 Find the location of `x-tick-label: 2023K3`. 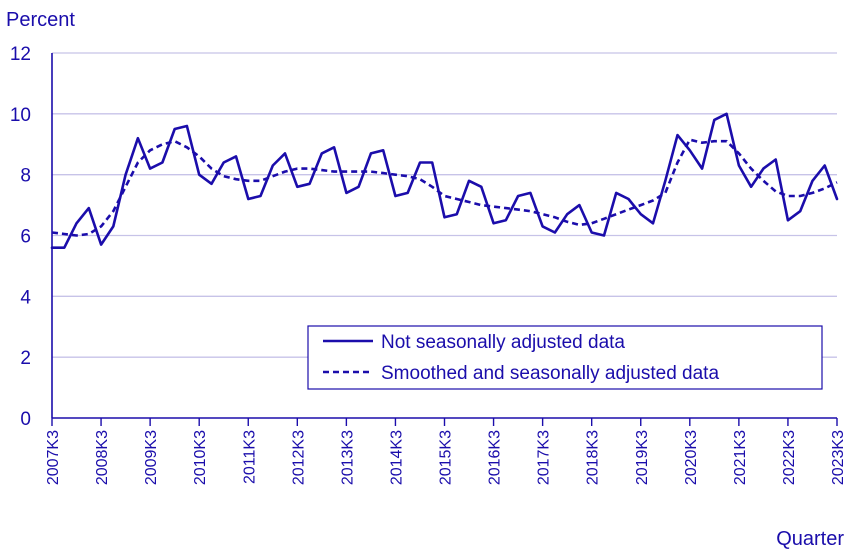

x-tick-label: 2023K3 is located at coordinates (838, 457).